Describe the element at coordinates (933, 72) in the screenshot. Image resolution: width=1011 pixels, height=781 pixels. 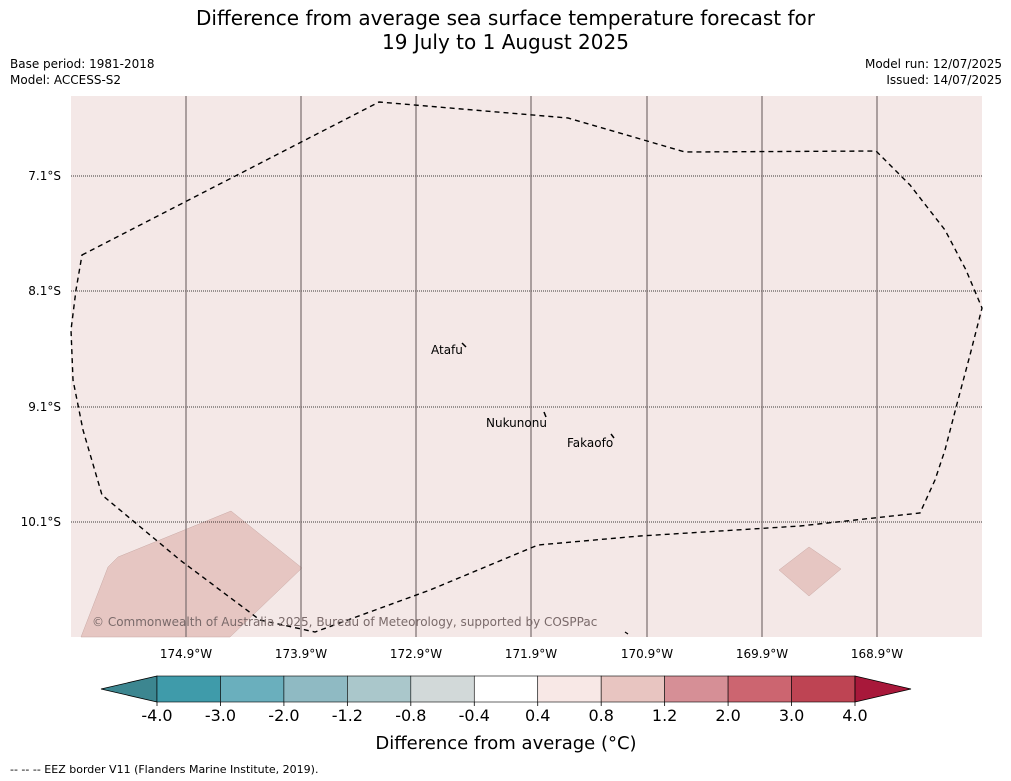
I see `run-info: Model run: 12/07/2025 Issued: 14/07/2025` at that location.